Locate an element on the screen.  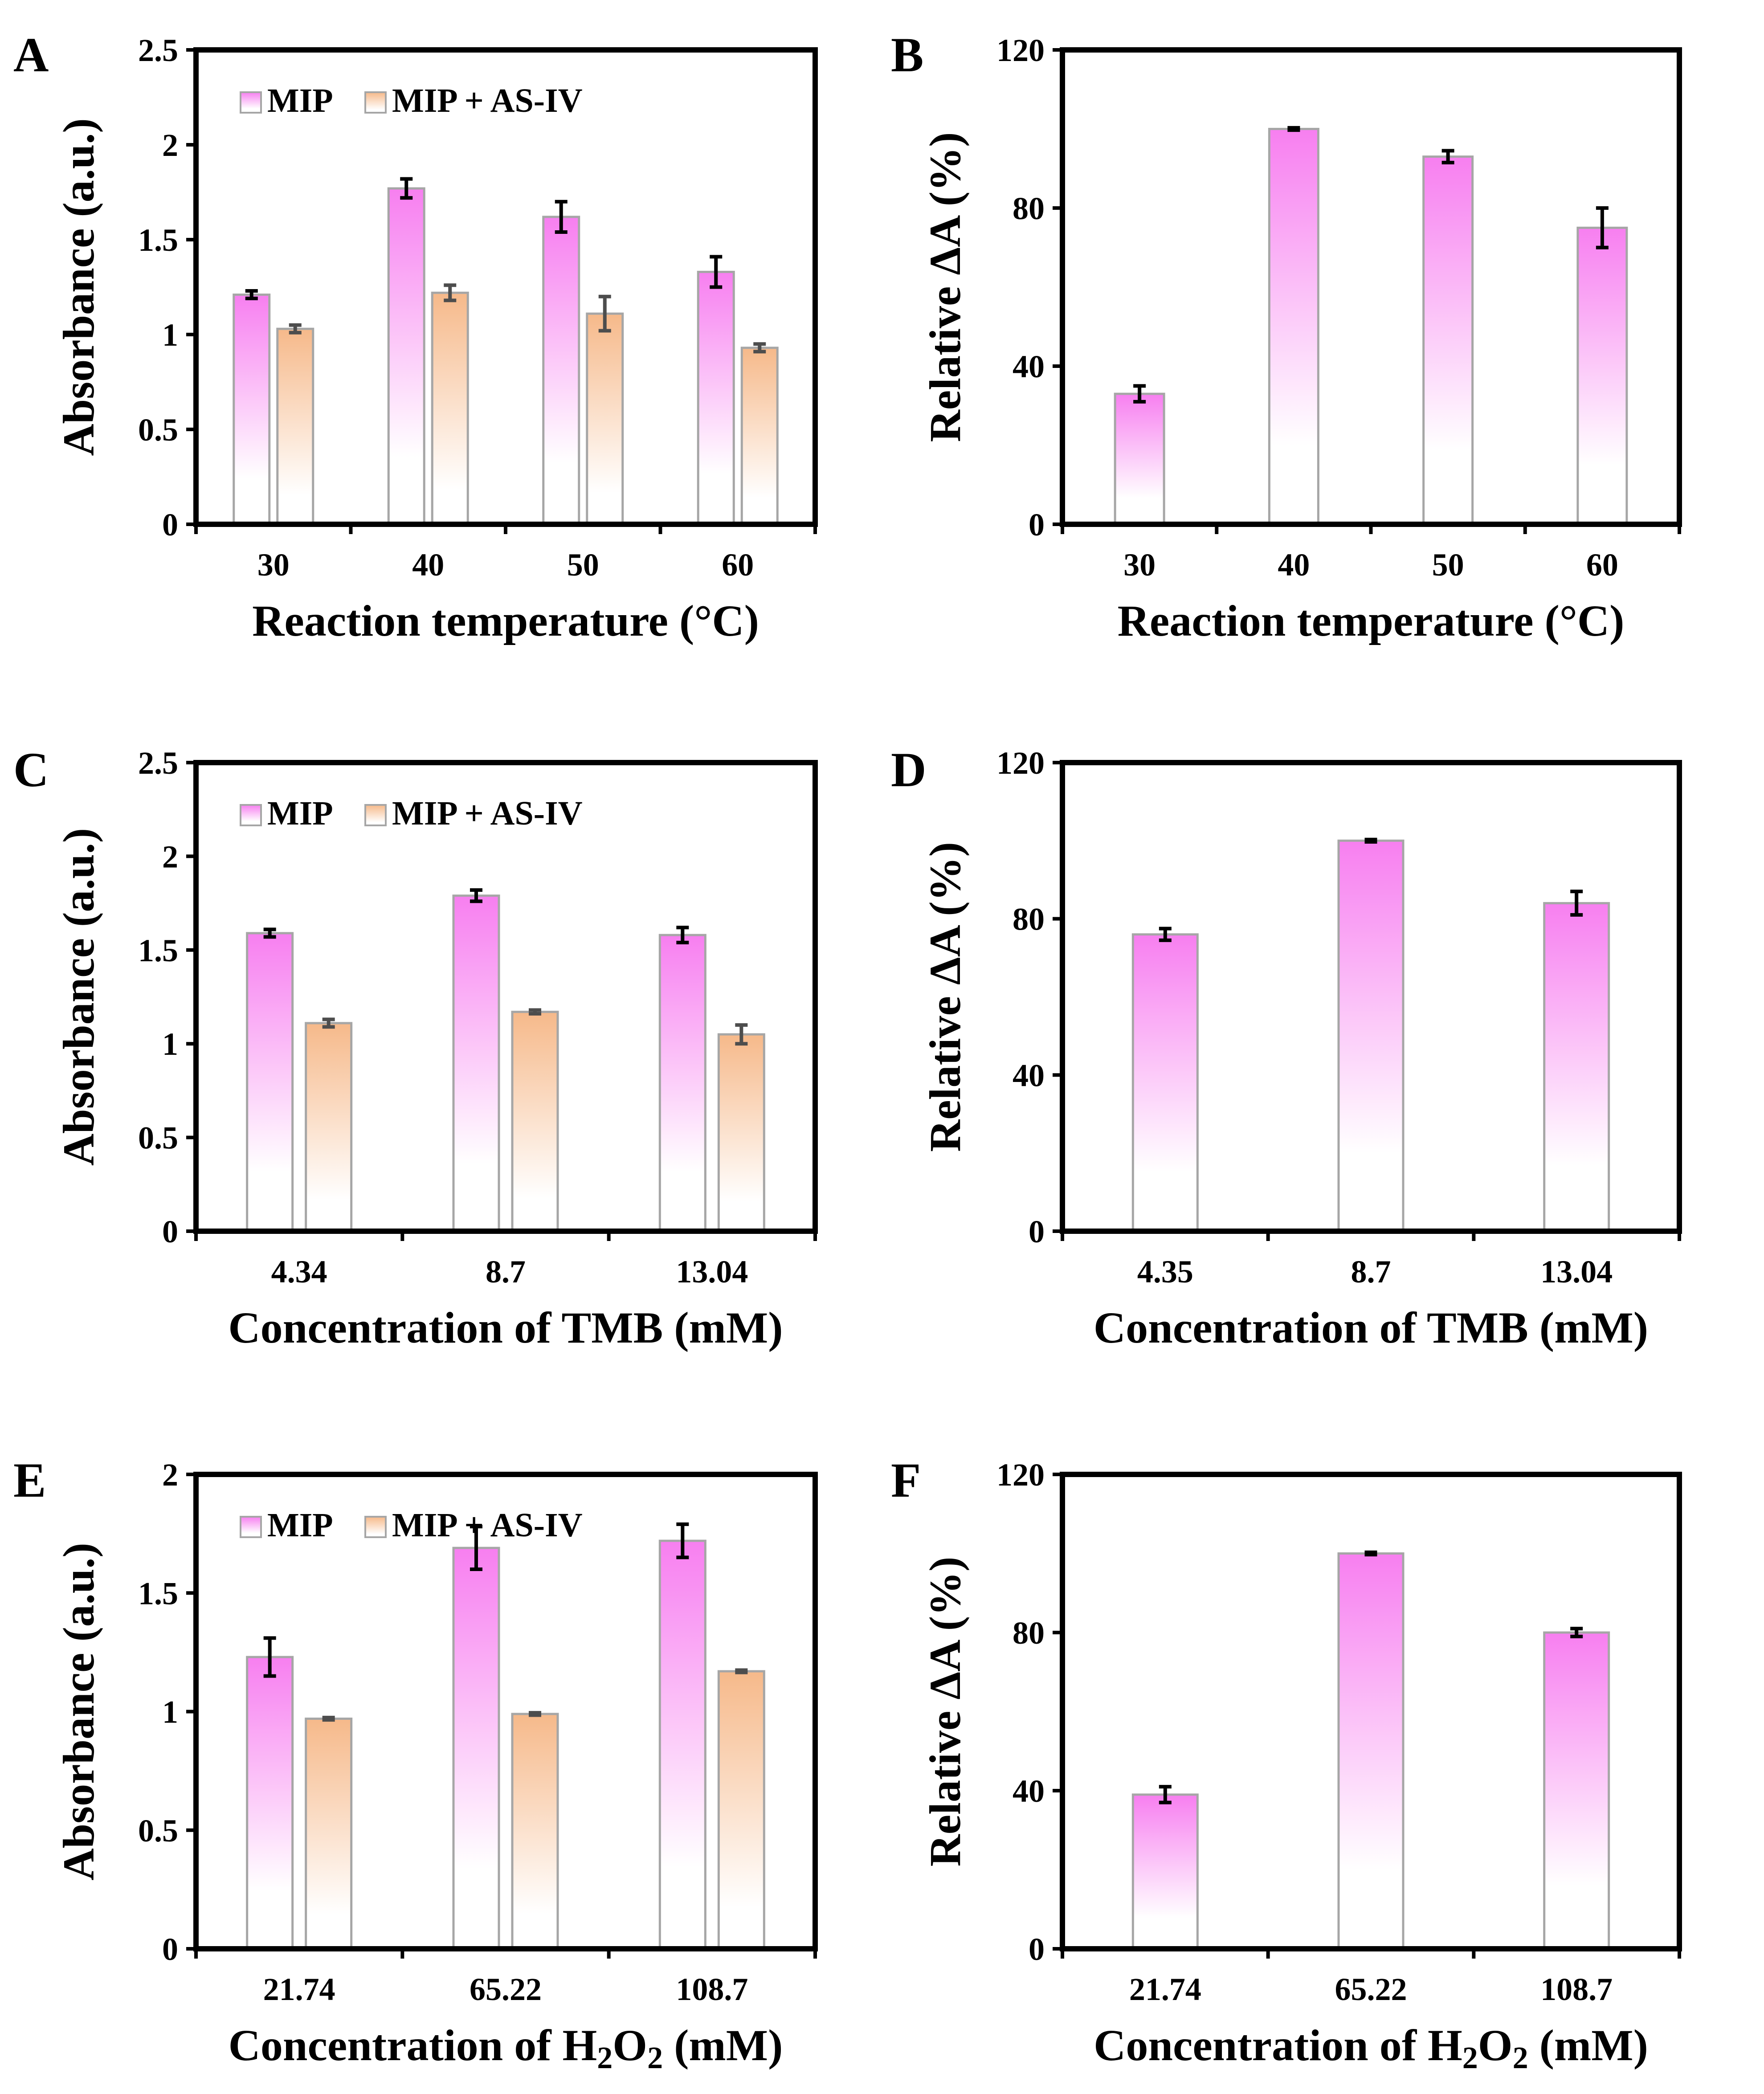
x-tick-label: 60 is located at coordinates (738, 565).